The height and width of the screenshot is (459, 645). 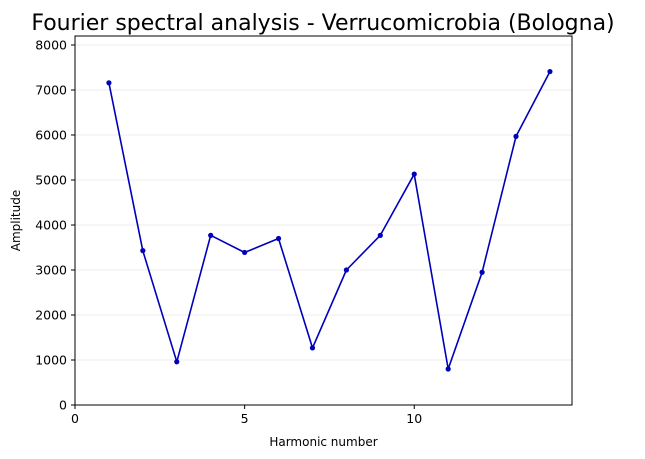 What do you see at coordinates (16, 221) in the screenshot?
I see `y-axis-label: Amplitude` at bounding box center [16, 221].